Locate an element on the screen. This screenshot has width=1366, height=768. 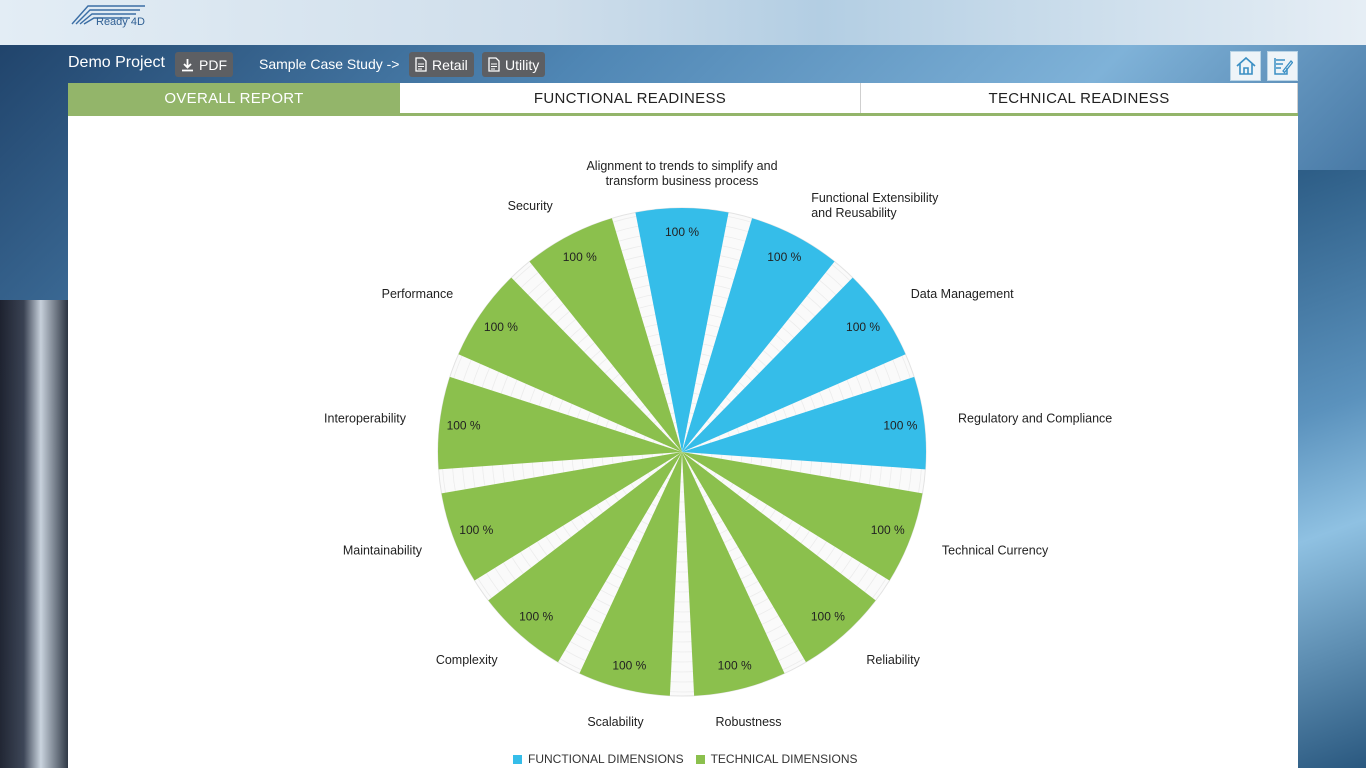
tab-functional-readiness: FUNCTIONAL READINESS is located at coordinates (630, 98).